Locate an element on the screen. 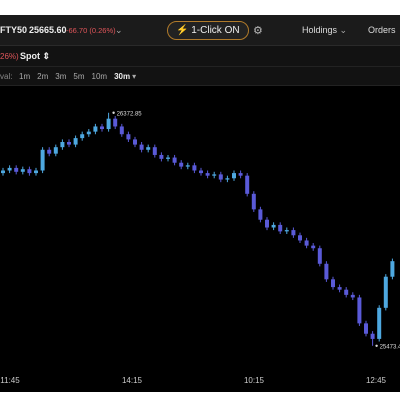 Image resolution: width=400 pixels, height=400 pixels. interval-option: 1m is located at coordinates (25, 76).